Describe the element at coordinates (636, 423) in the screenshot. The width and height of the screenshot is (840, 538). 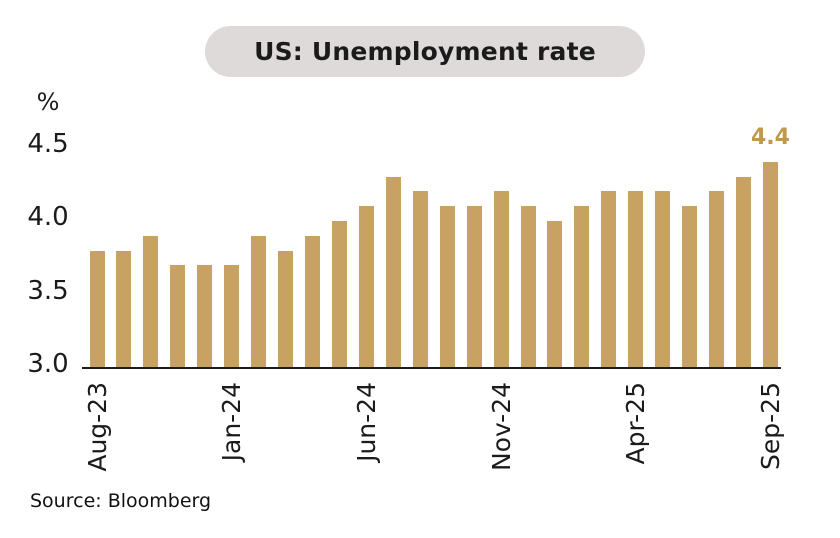
I see `x-tick-Apr-25: Apr-25` at that location.